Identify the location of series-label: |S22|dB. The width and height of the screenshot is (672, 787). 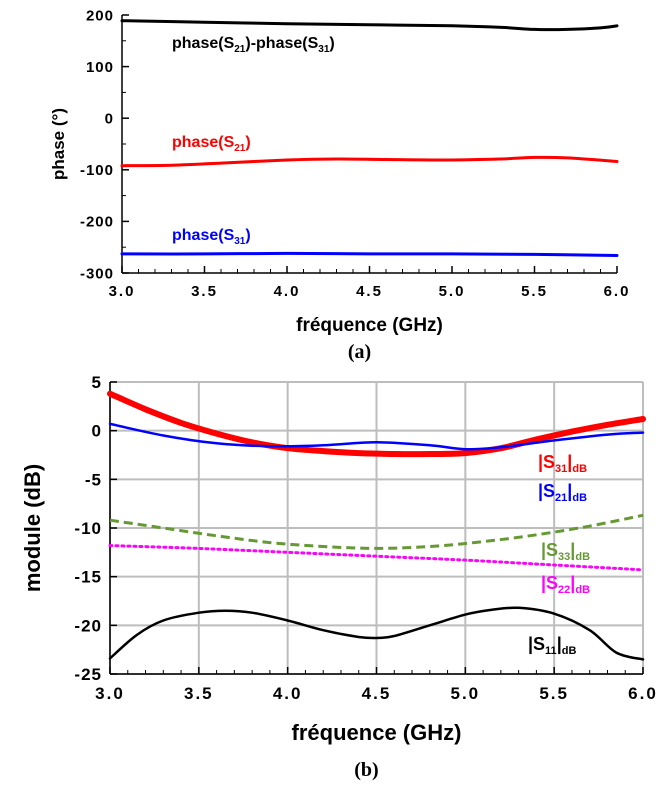
(565, 584).